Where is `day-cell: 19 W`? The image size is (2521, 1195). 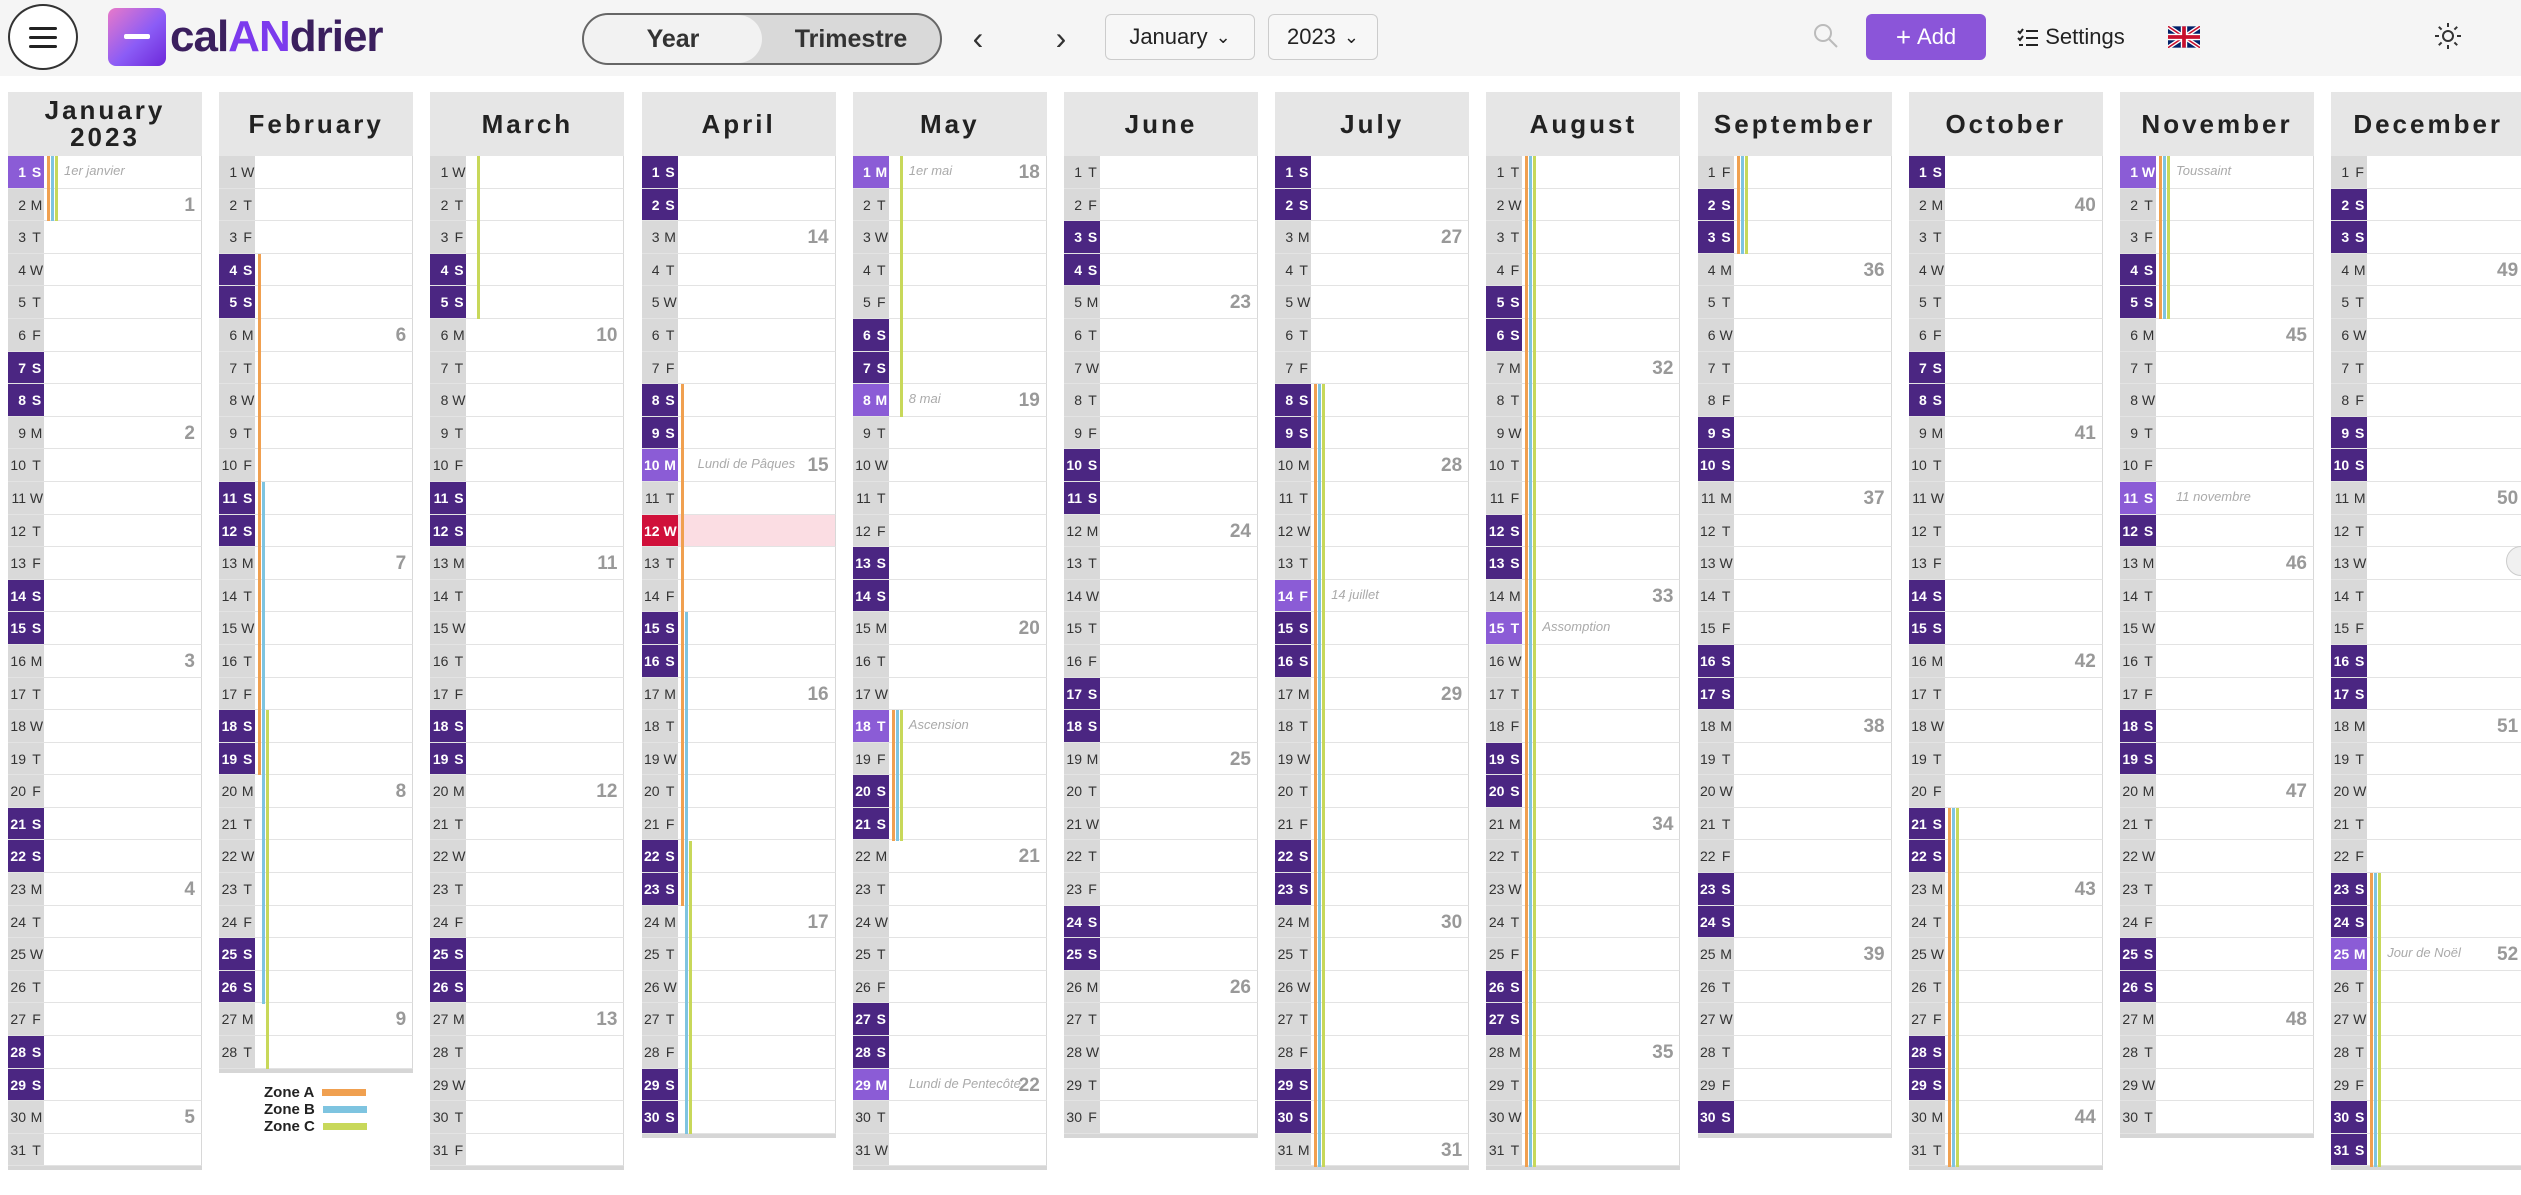 day-cell: 19 W is located at coordinates (738, 759).